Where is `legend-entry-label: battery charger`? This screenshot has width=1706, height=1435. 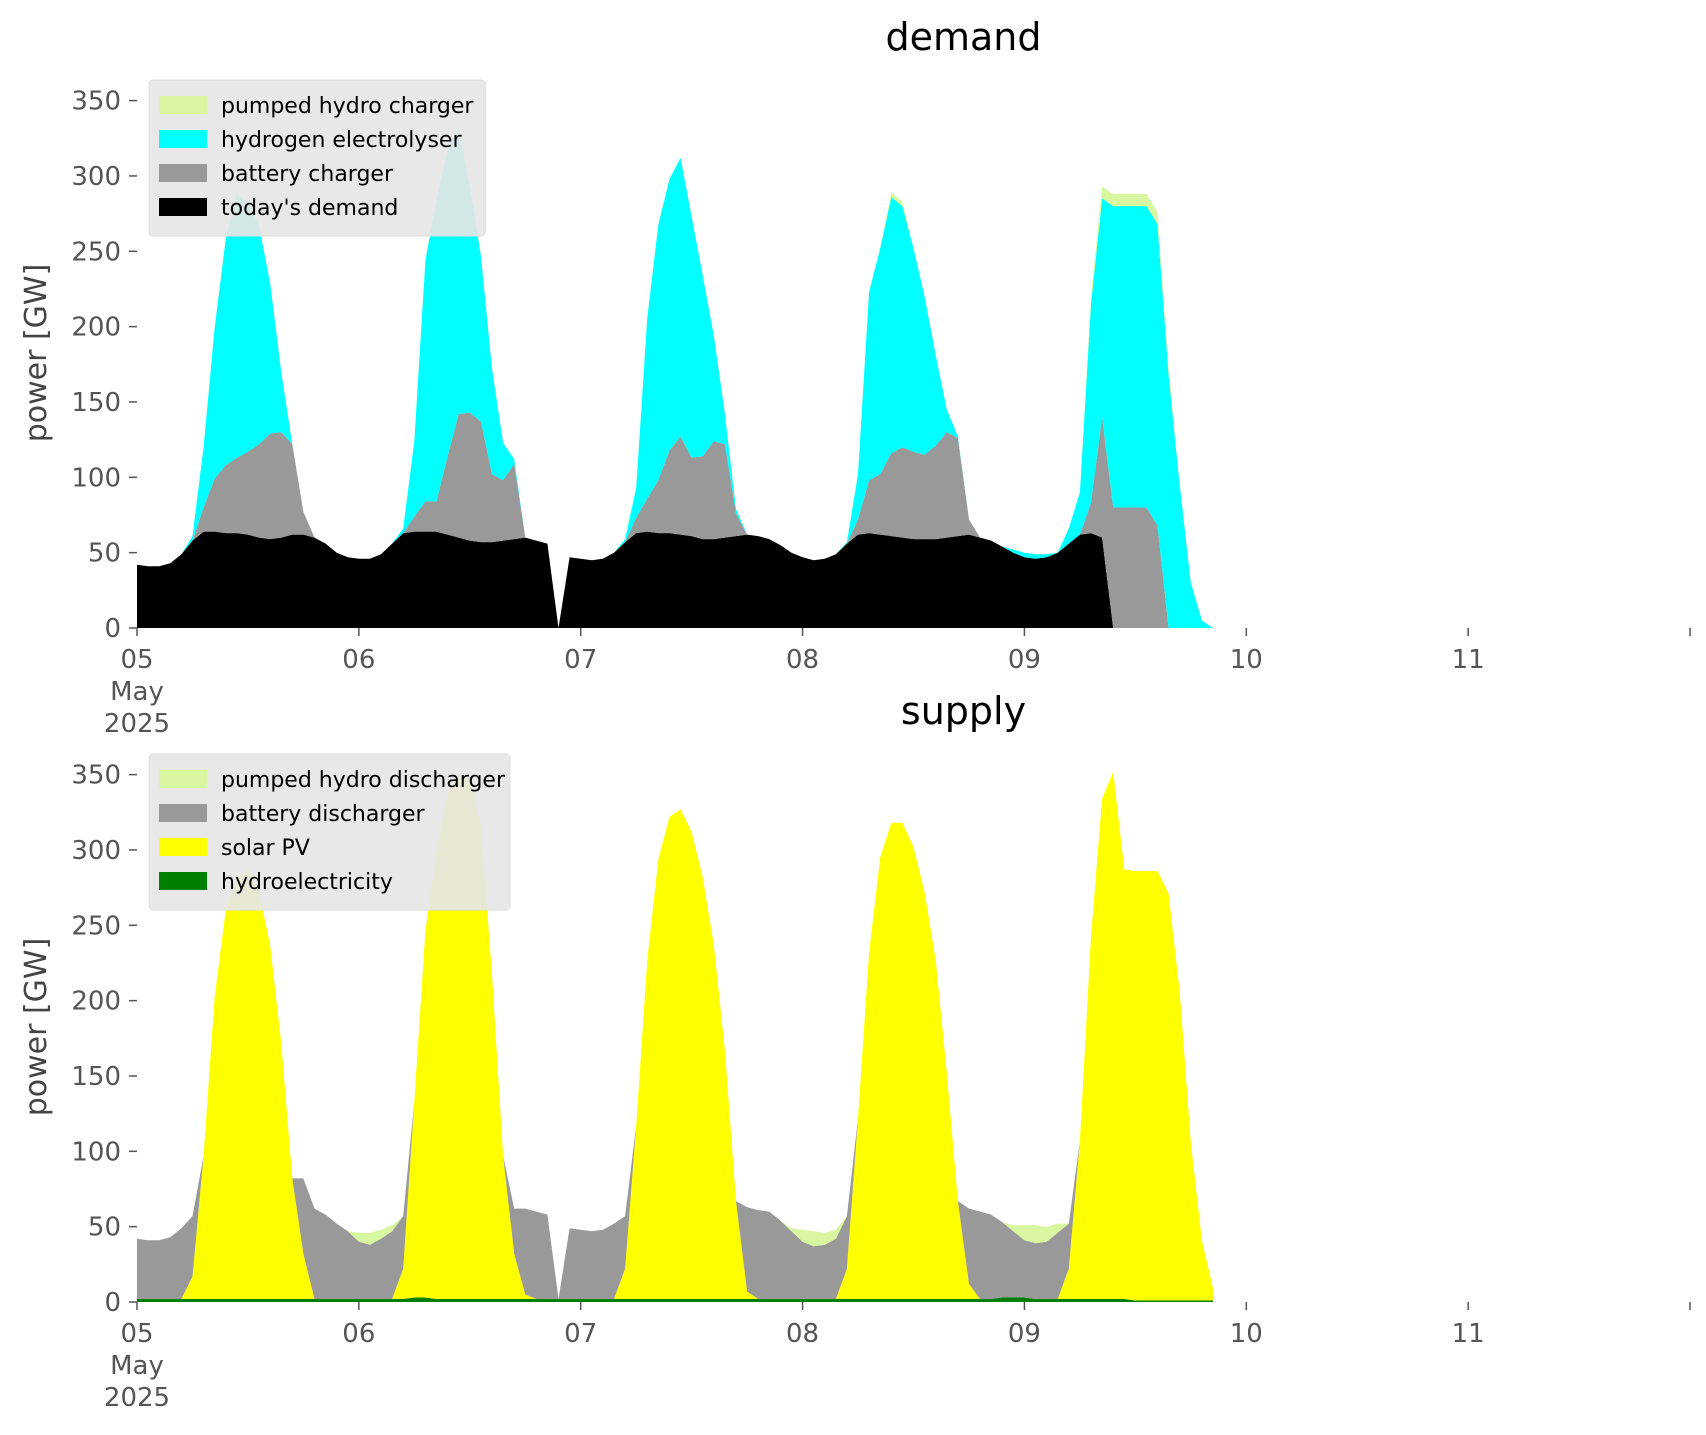
legend-entry-label: battery charger is located at coordinates (307, 174).